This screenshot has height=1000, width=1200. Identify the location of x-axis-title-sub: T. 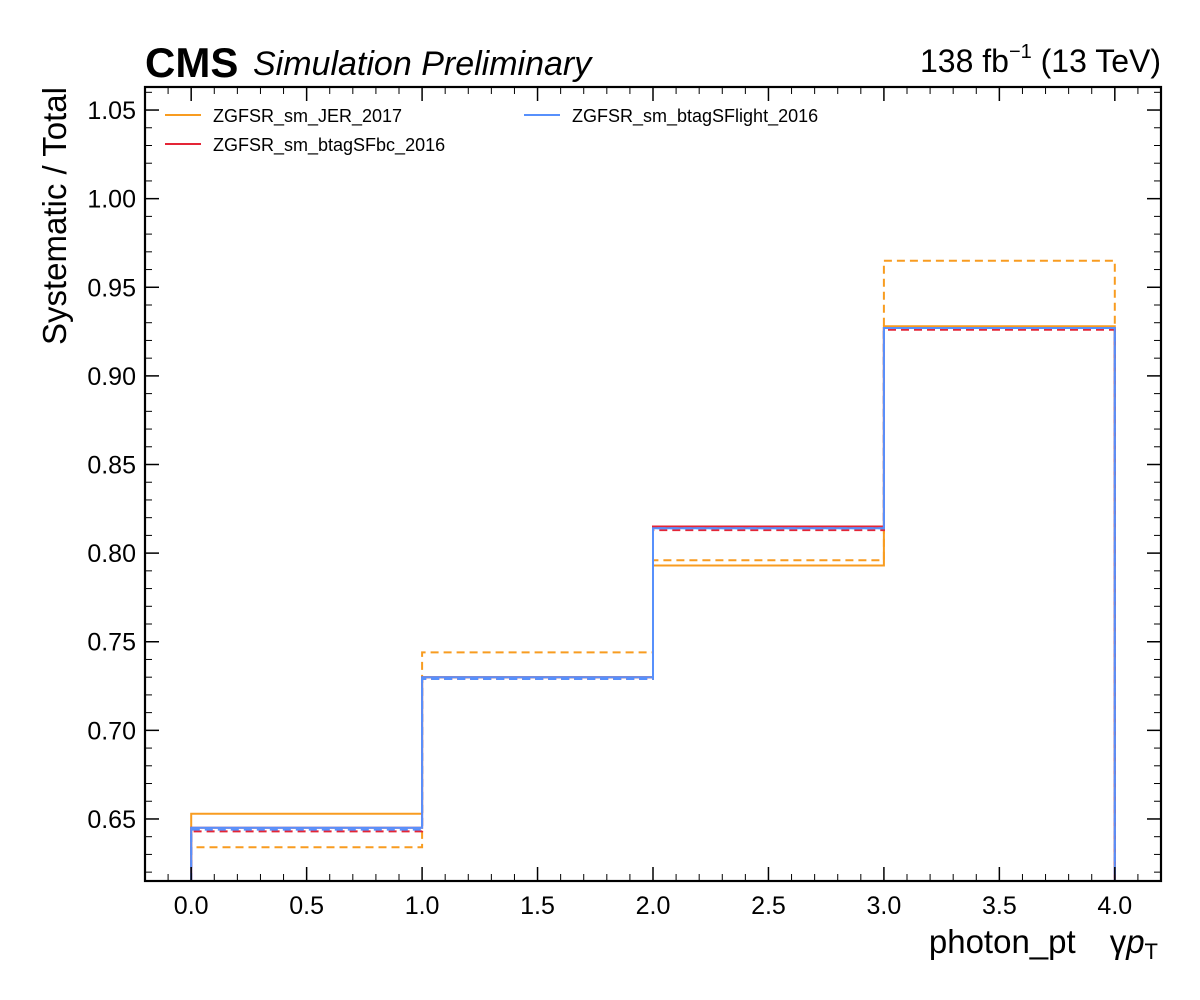
(1151, 951).